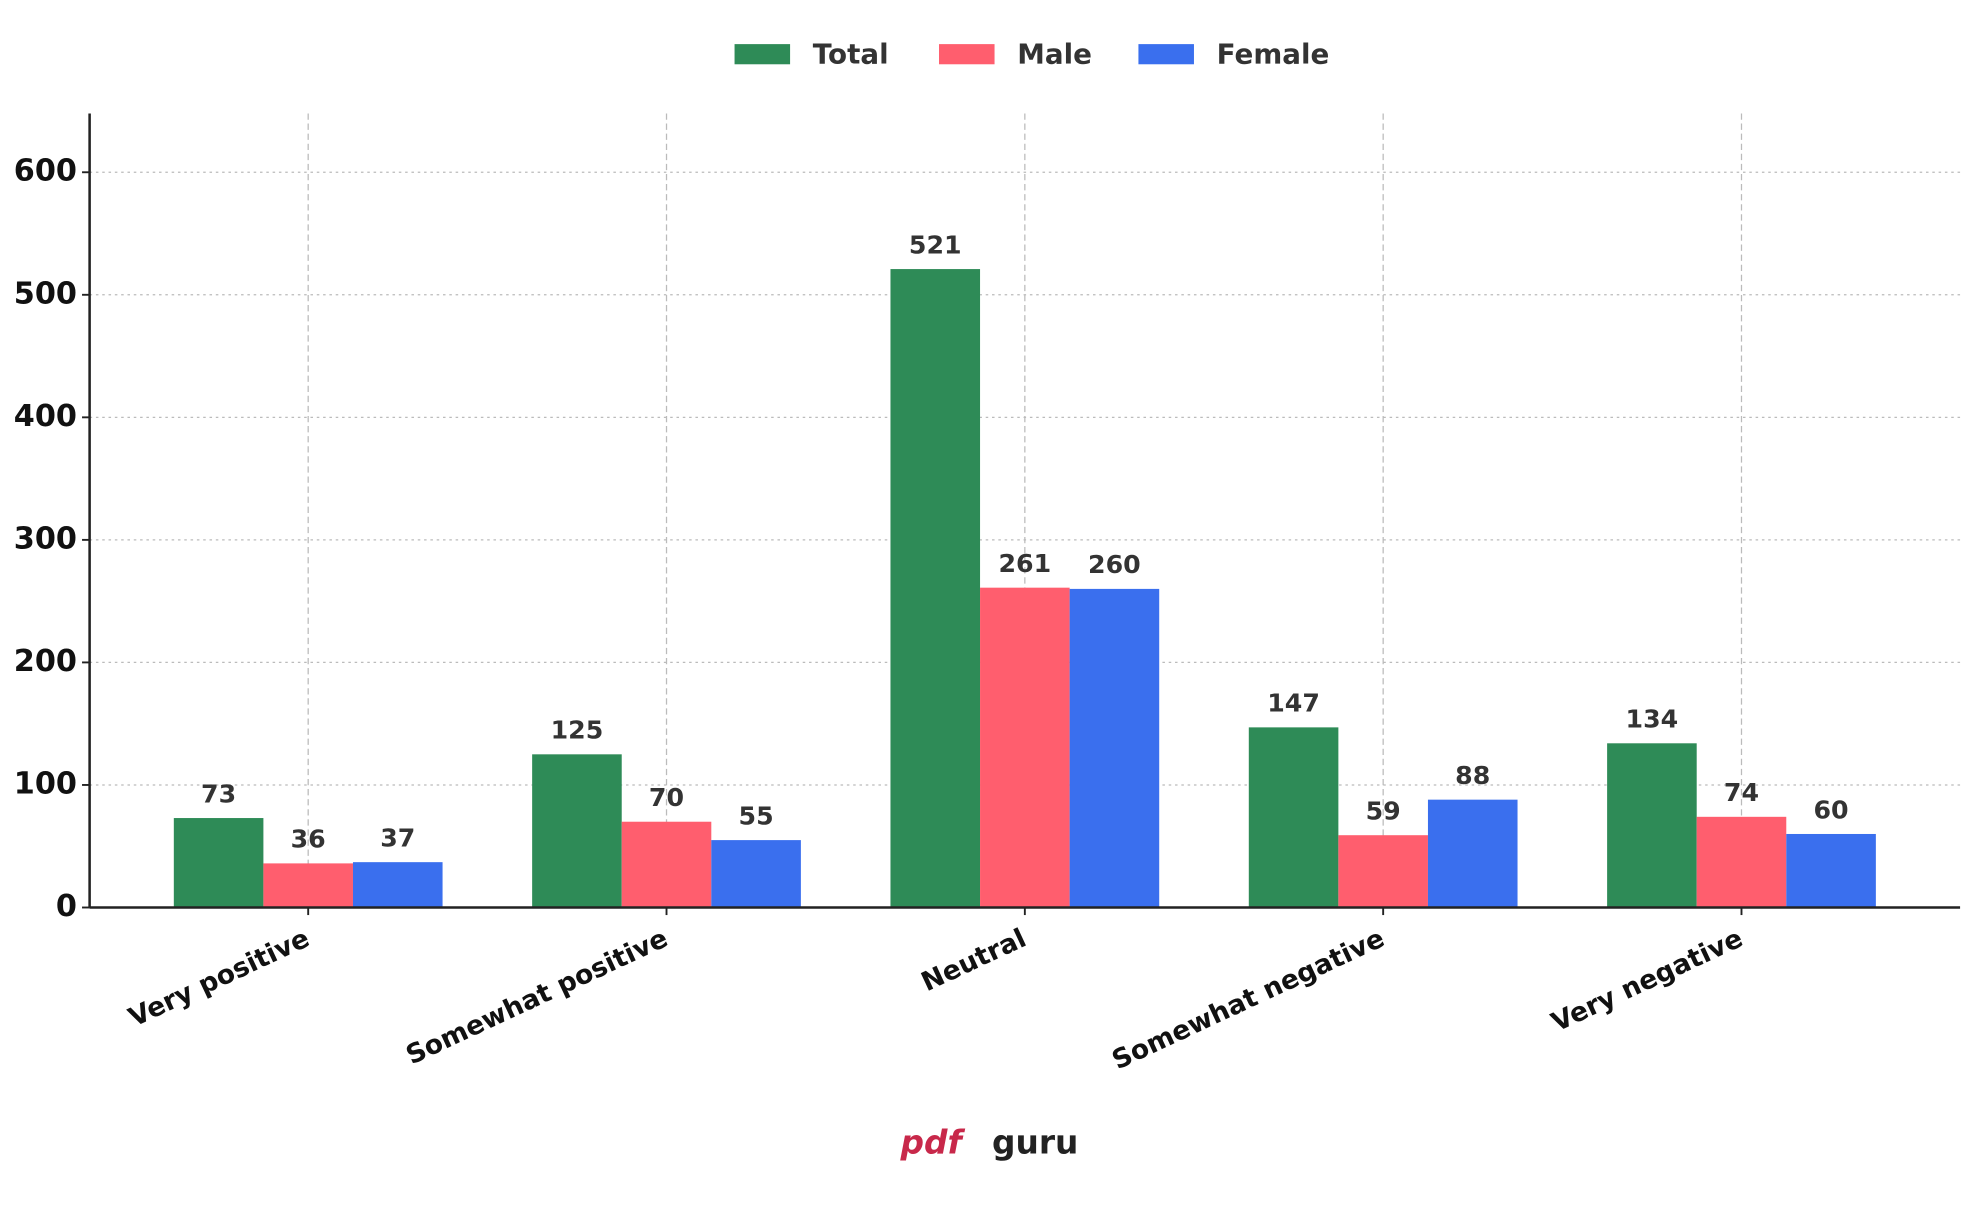  What do you see at coordinates (1024, 563) in the screenshot?
I see `value-label: 261` at bounding box center [1024, 563].